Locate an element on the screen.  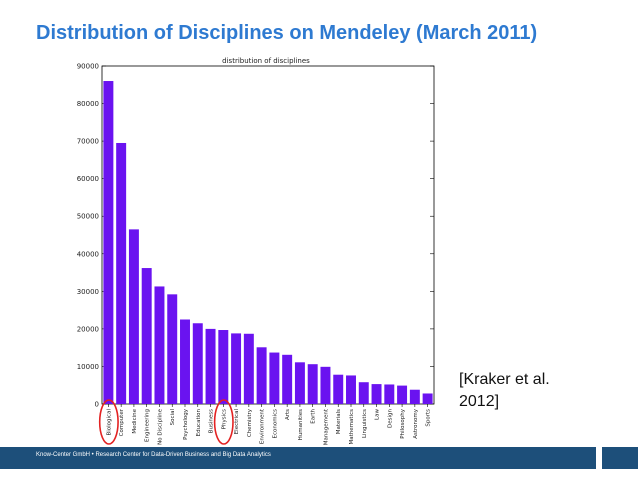
x-tick-label: Management is located at coordinates (326, 426).